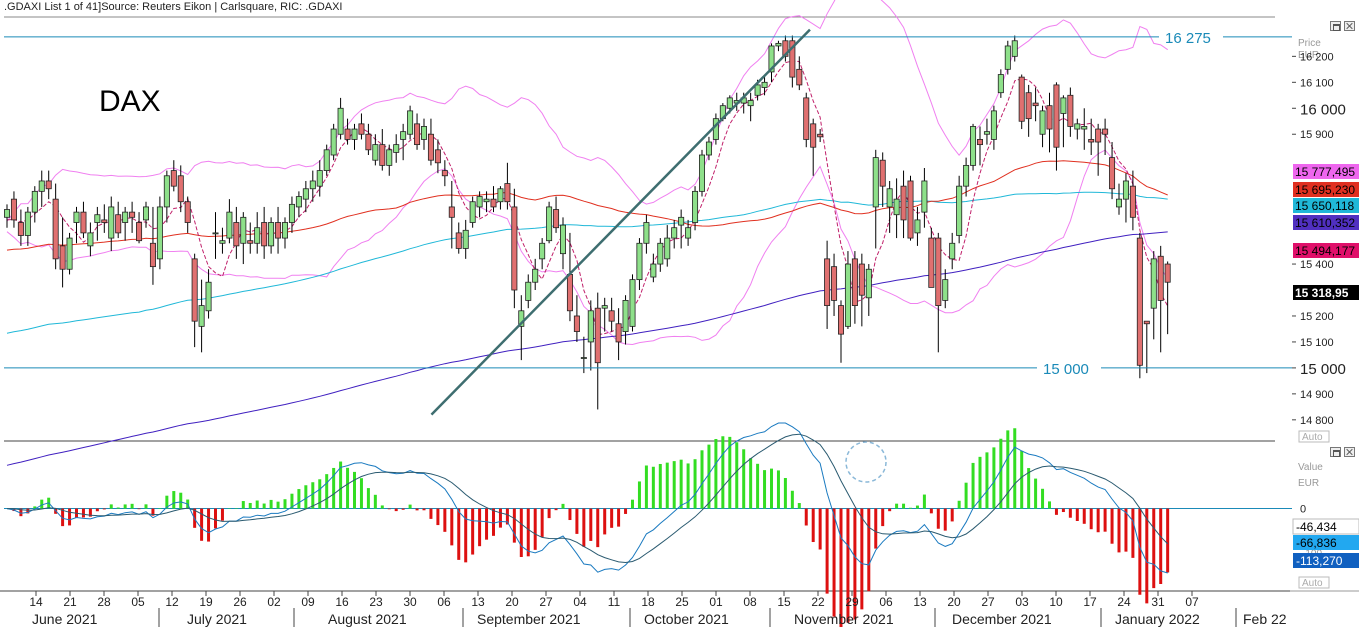  What do you see at coordinates (1349, 26) in the screenshot?
I see `price-pane-close-icon` at bounding box center [1349, 26].